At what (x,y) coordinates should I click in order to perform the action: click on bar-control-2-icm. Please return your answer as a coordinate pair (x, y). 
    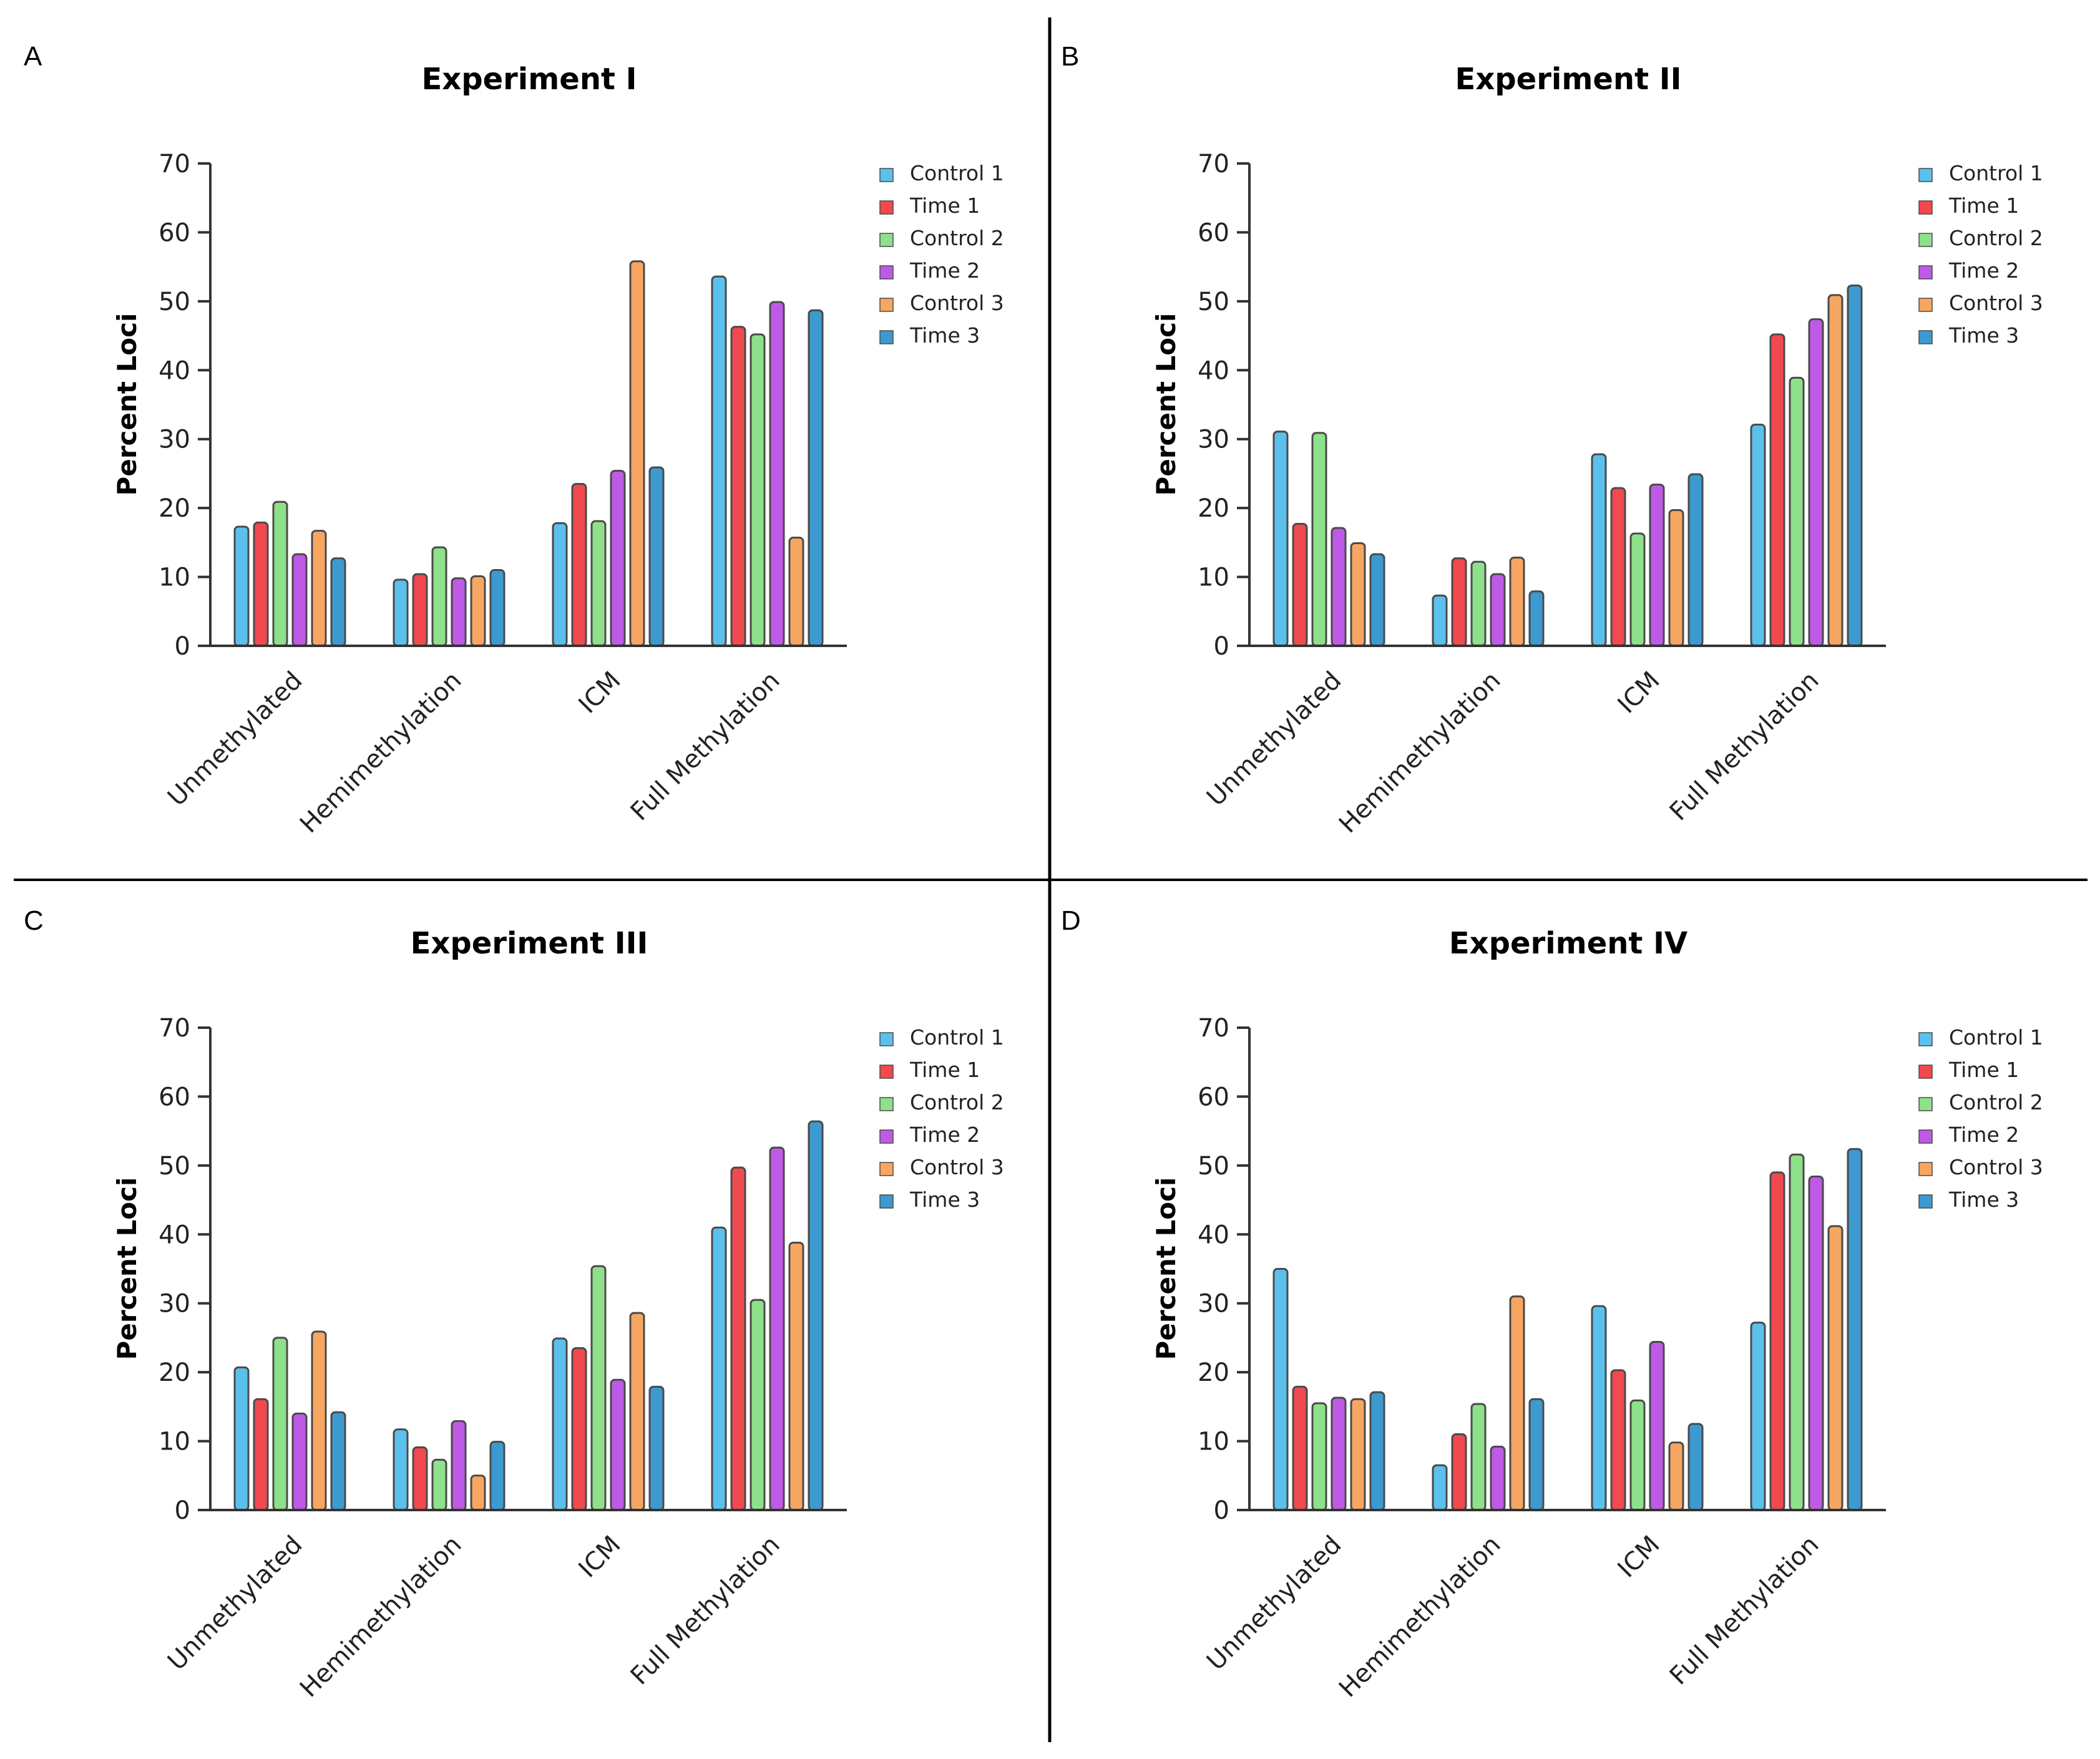
    Looking at the image, I should click on (1637, 589).